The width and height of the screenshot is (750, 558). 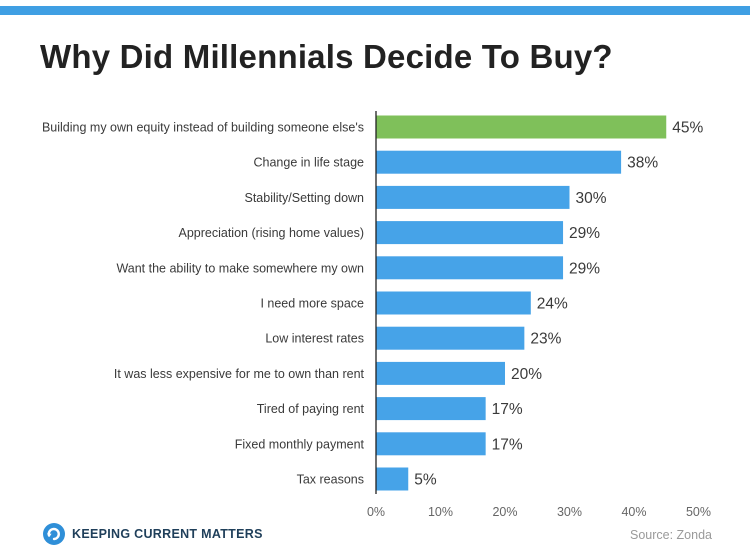 What do you see at coordinates (167, 534) in the screenshot?
I see `logo-text: Keeping Current Matters` at bounding box center [167, 534].